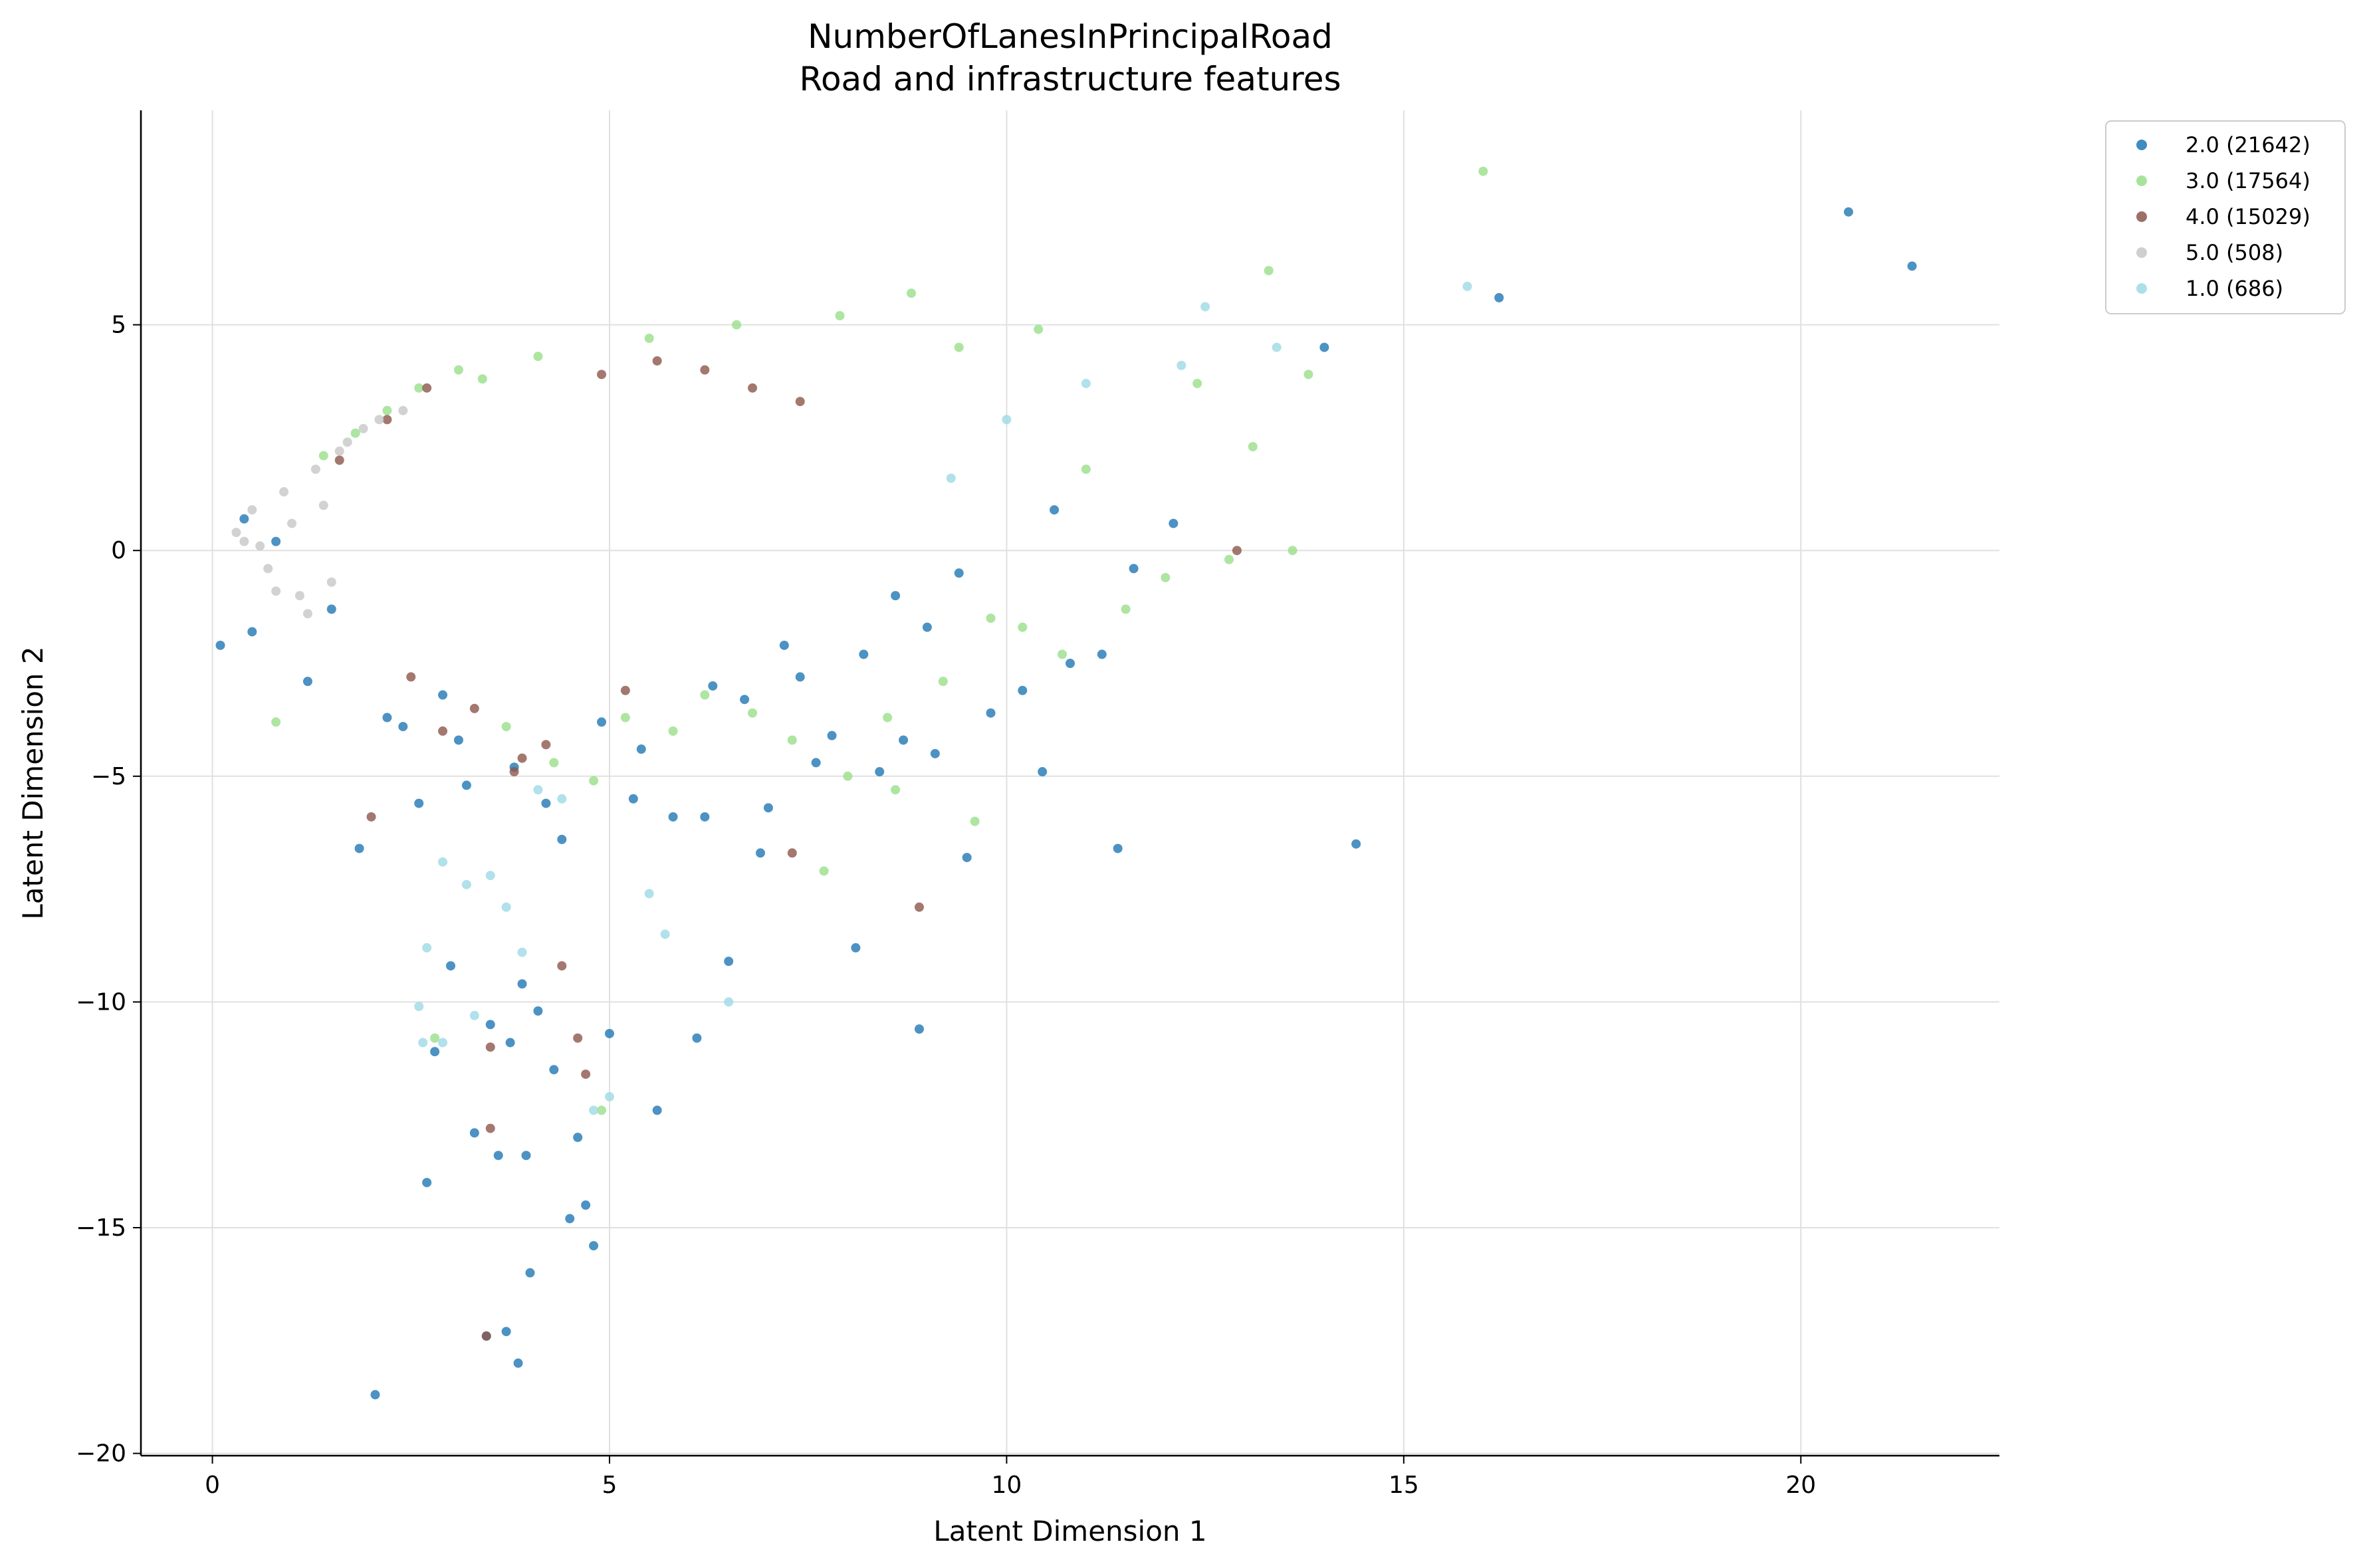 This screenshot has width=2363, height=1568. Describe the element at coordinates (2248, 216) in the screenshot. I see `legend-label: 4.0 (15029)` at that location.